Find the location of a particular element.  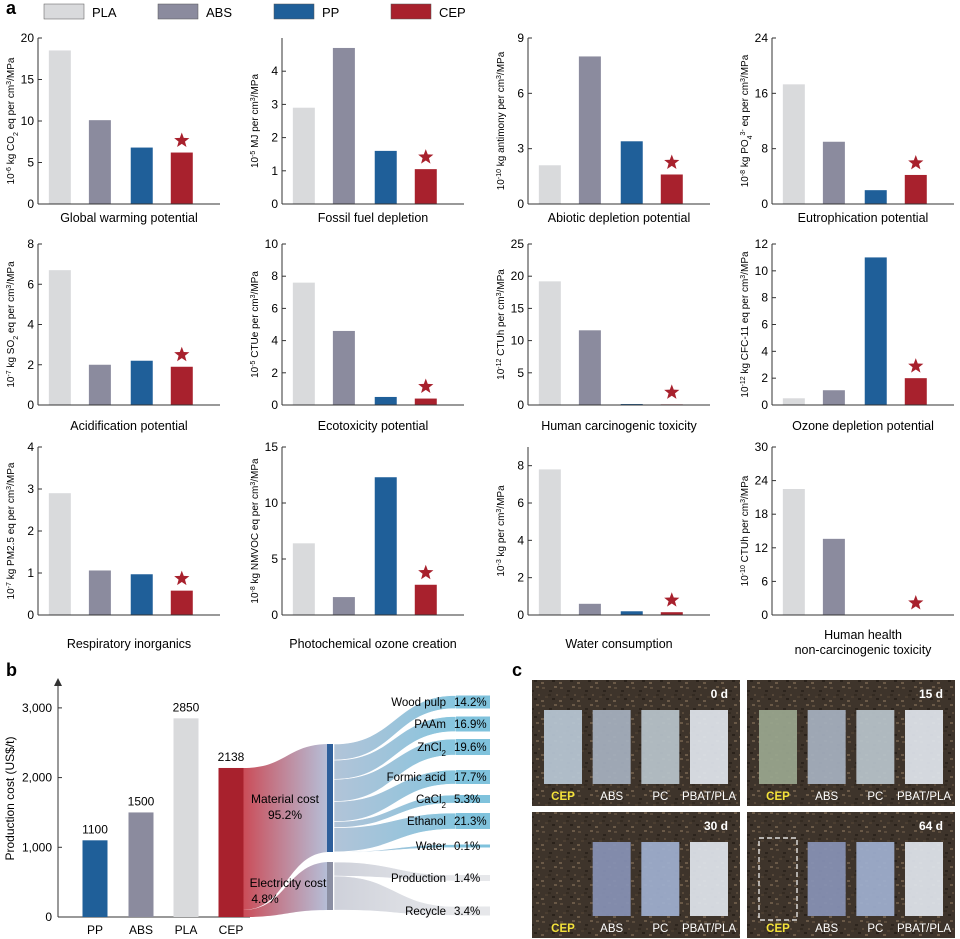

panel-label-a: a is located at coordinates (11, 9).